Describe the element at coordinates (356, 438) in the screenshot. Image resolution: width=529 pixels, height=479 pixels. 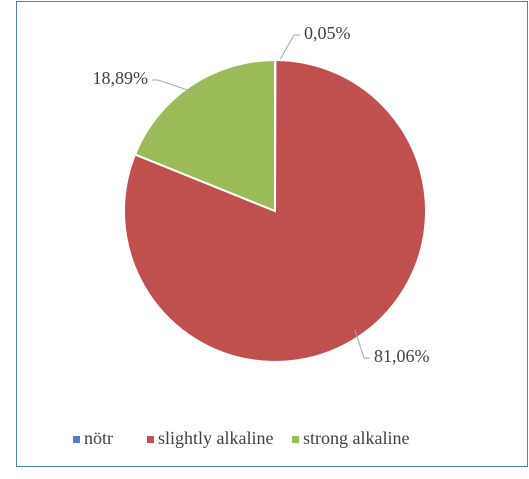
I see `legend-label: strong alkaline` at that location.